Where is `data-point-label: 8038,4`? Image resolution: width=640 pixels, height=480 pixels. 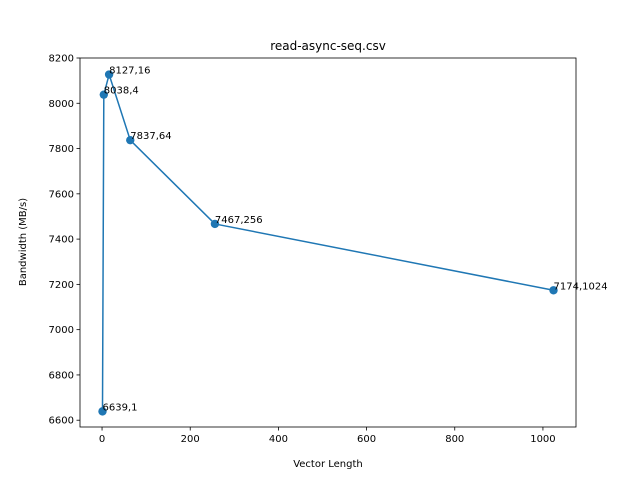 data-point-label: 8038,4 is located at coordinates (121, 91).